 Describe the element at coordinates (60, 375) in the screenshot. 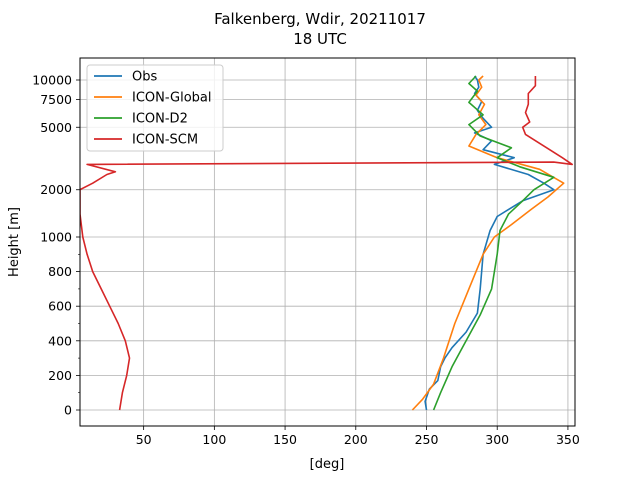

I see `y-tick-label: 200` at that location.